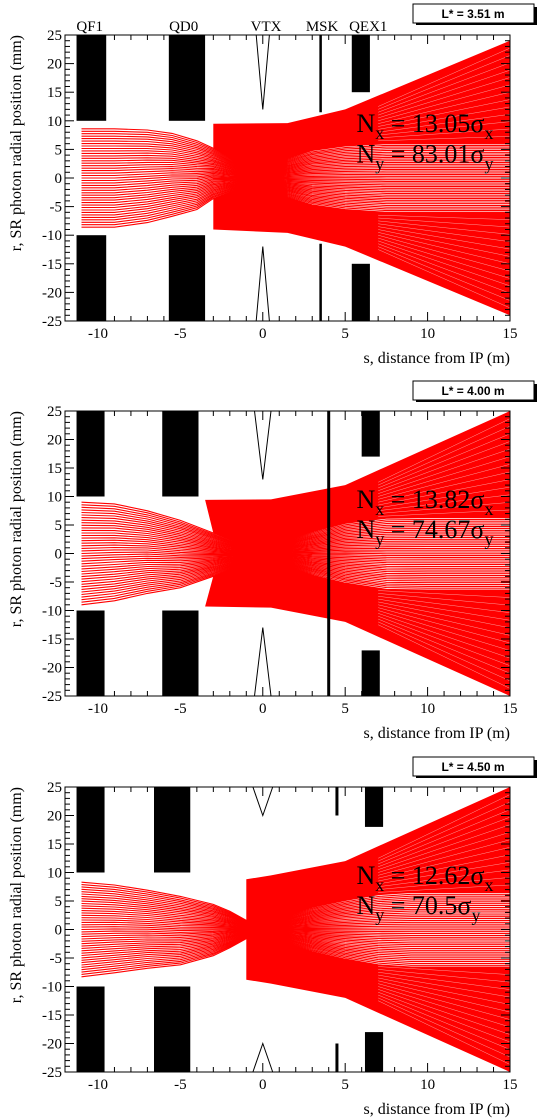 This screenshot has height=1118, width=539. What do you see at coordinates (361, 247) in the screenshot?
I see `sr-fan-lower` at bounding box center [361, 247].